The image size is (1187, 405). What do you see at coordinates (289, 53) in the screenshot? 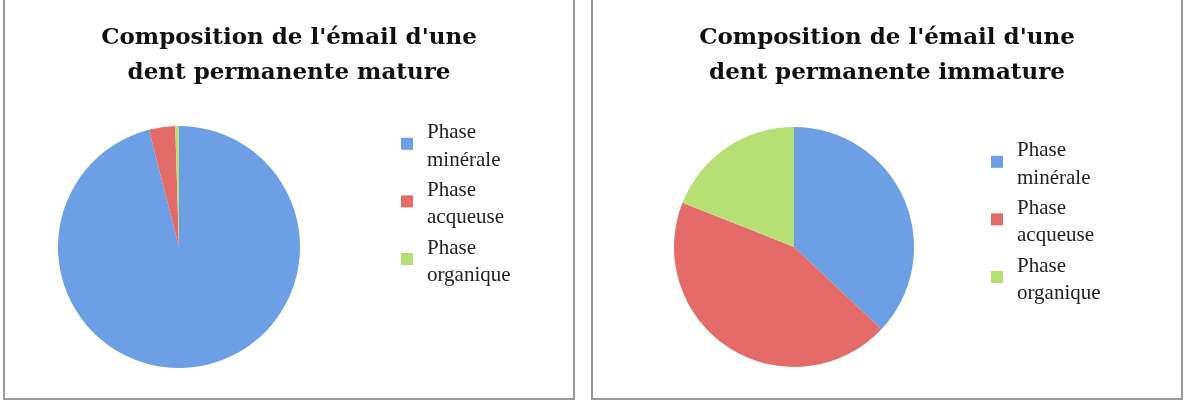
I see `chart-title: Composition de l'émail d'une dent permanente mature` at bounding box center [289, 53].